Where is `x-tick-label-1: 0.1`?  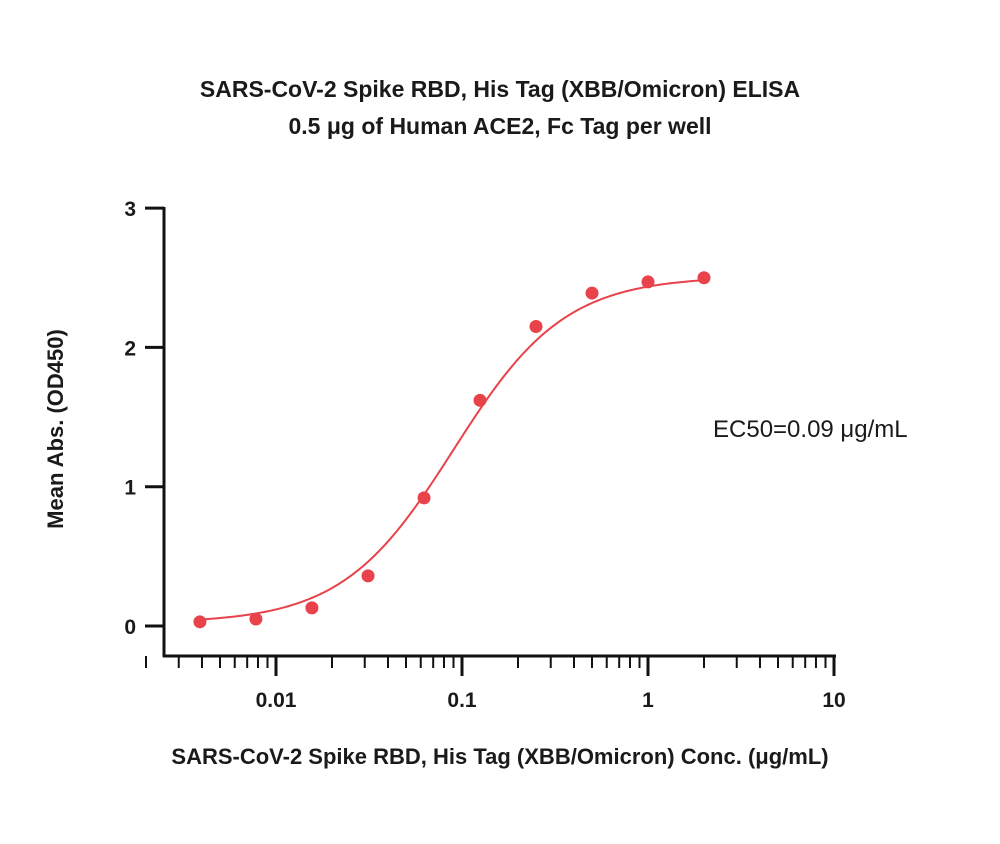
x-tick-label-1: 0.1 is located at coordinates (462, 700).